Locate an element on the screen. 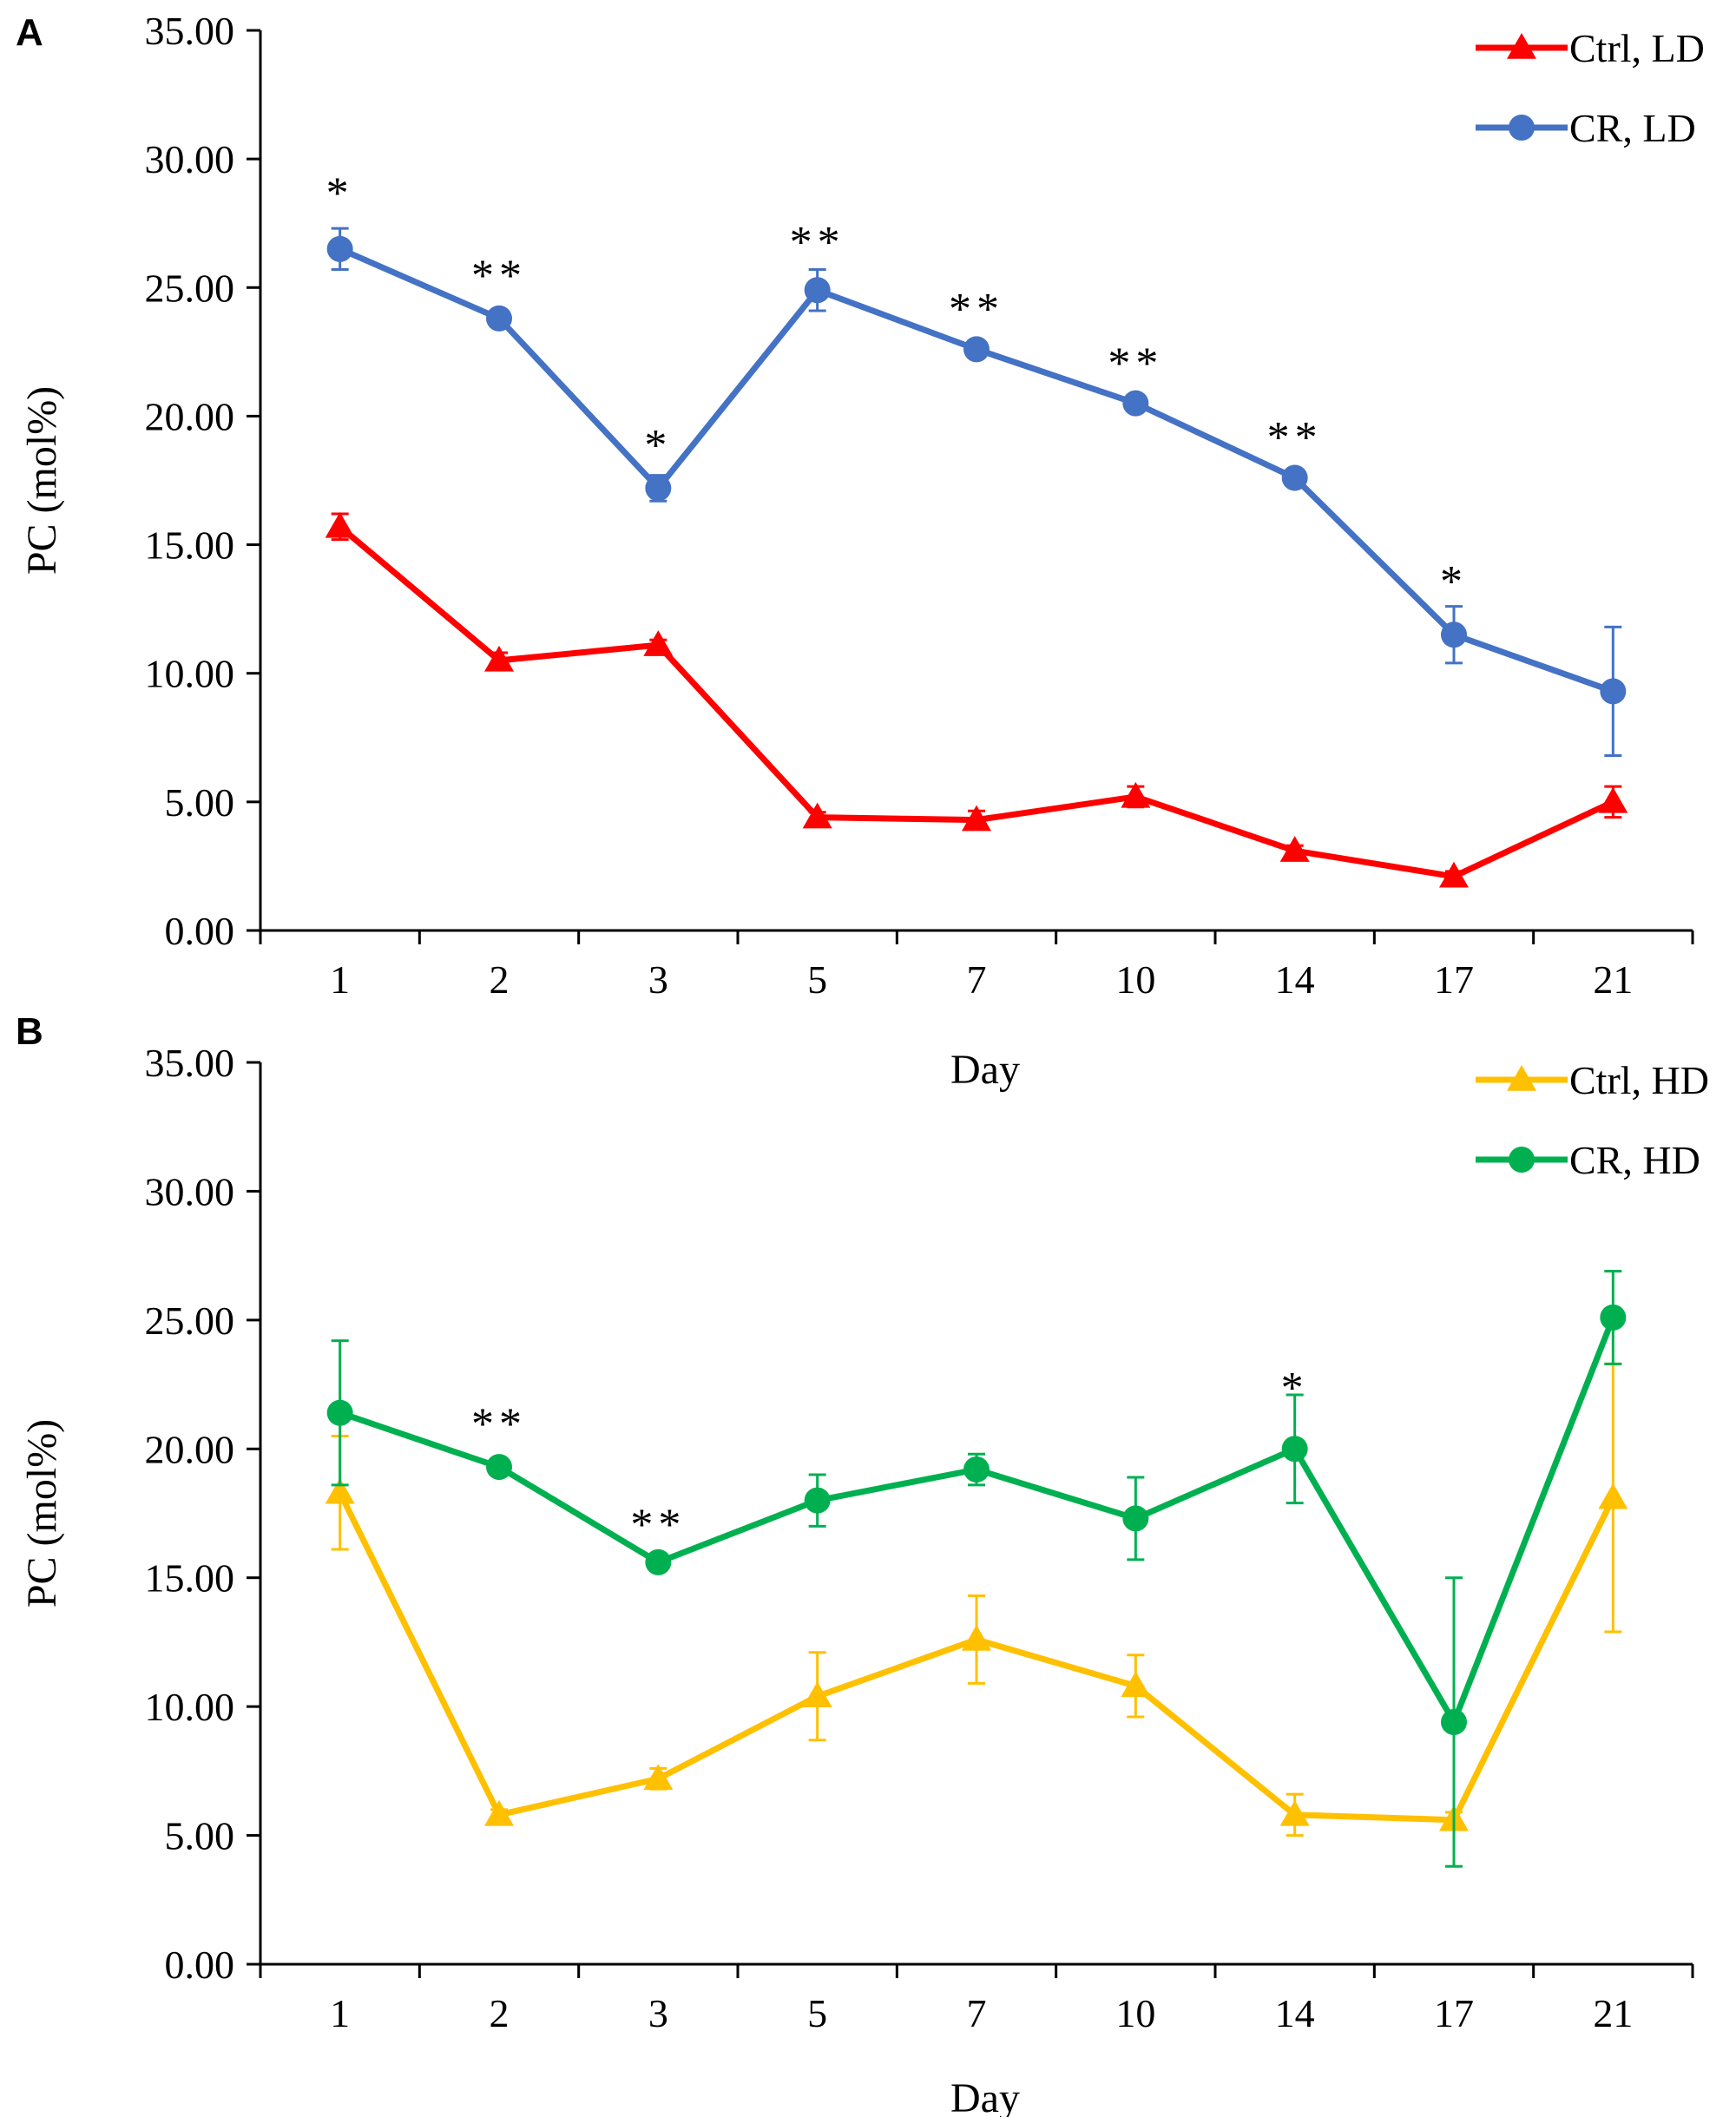 The width and height of the screenshot is (1736, 2117). y-tick-label: 15.00 is located at coordinates (190, 545).